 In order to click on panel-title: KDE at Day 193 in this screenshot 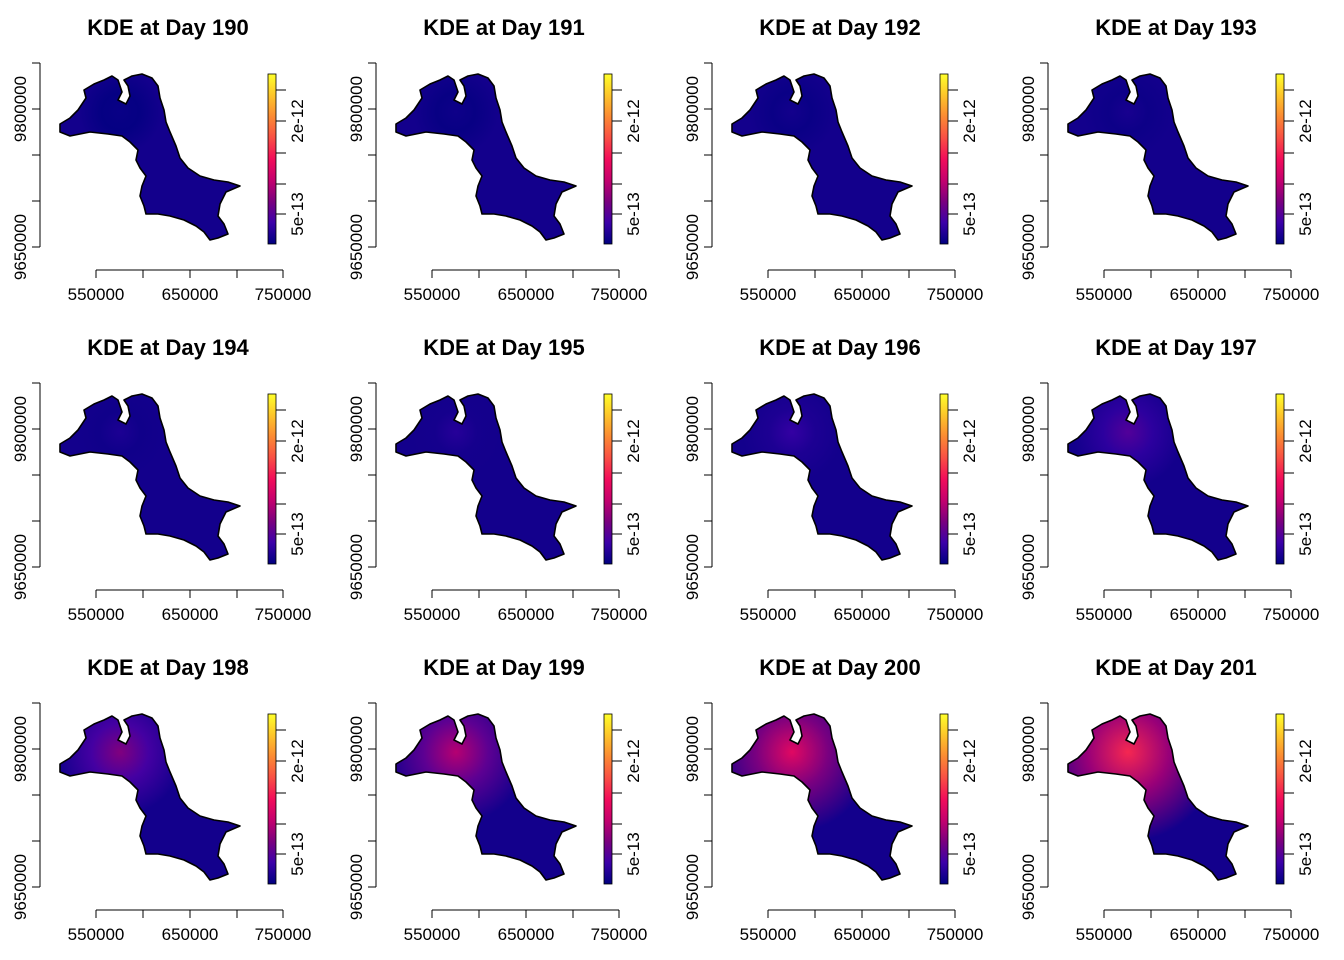, I will do `click(1175, 27)`.